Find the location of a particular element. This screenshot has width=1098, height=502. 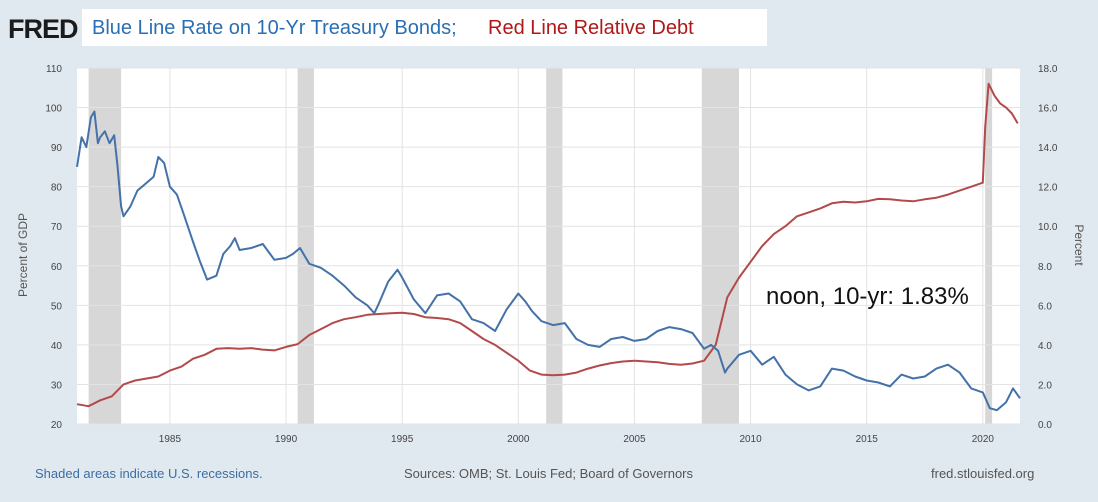

x-tick-label: 2005 is located at coordinates (634, 439).